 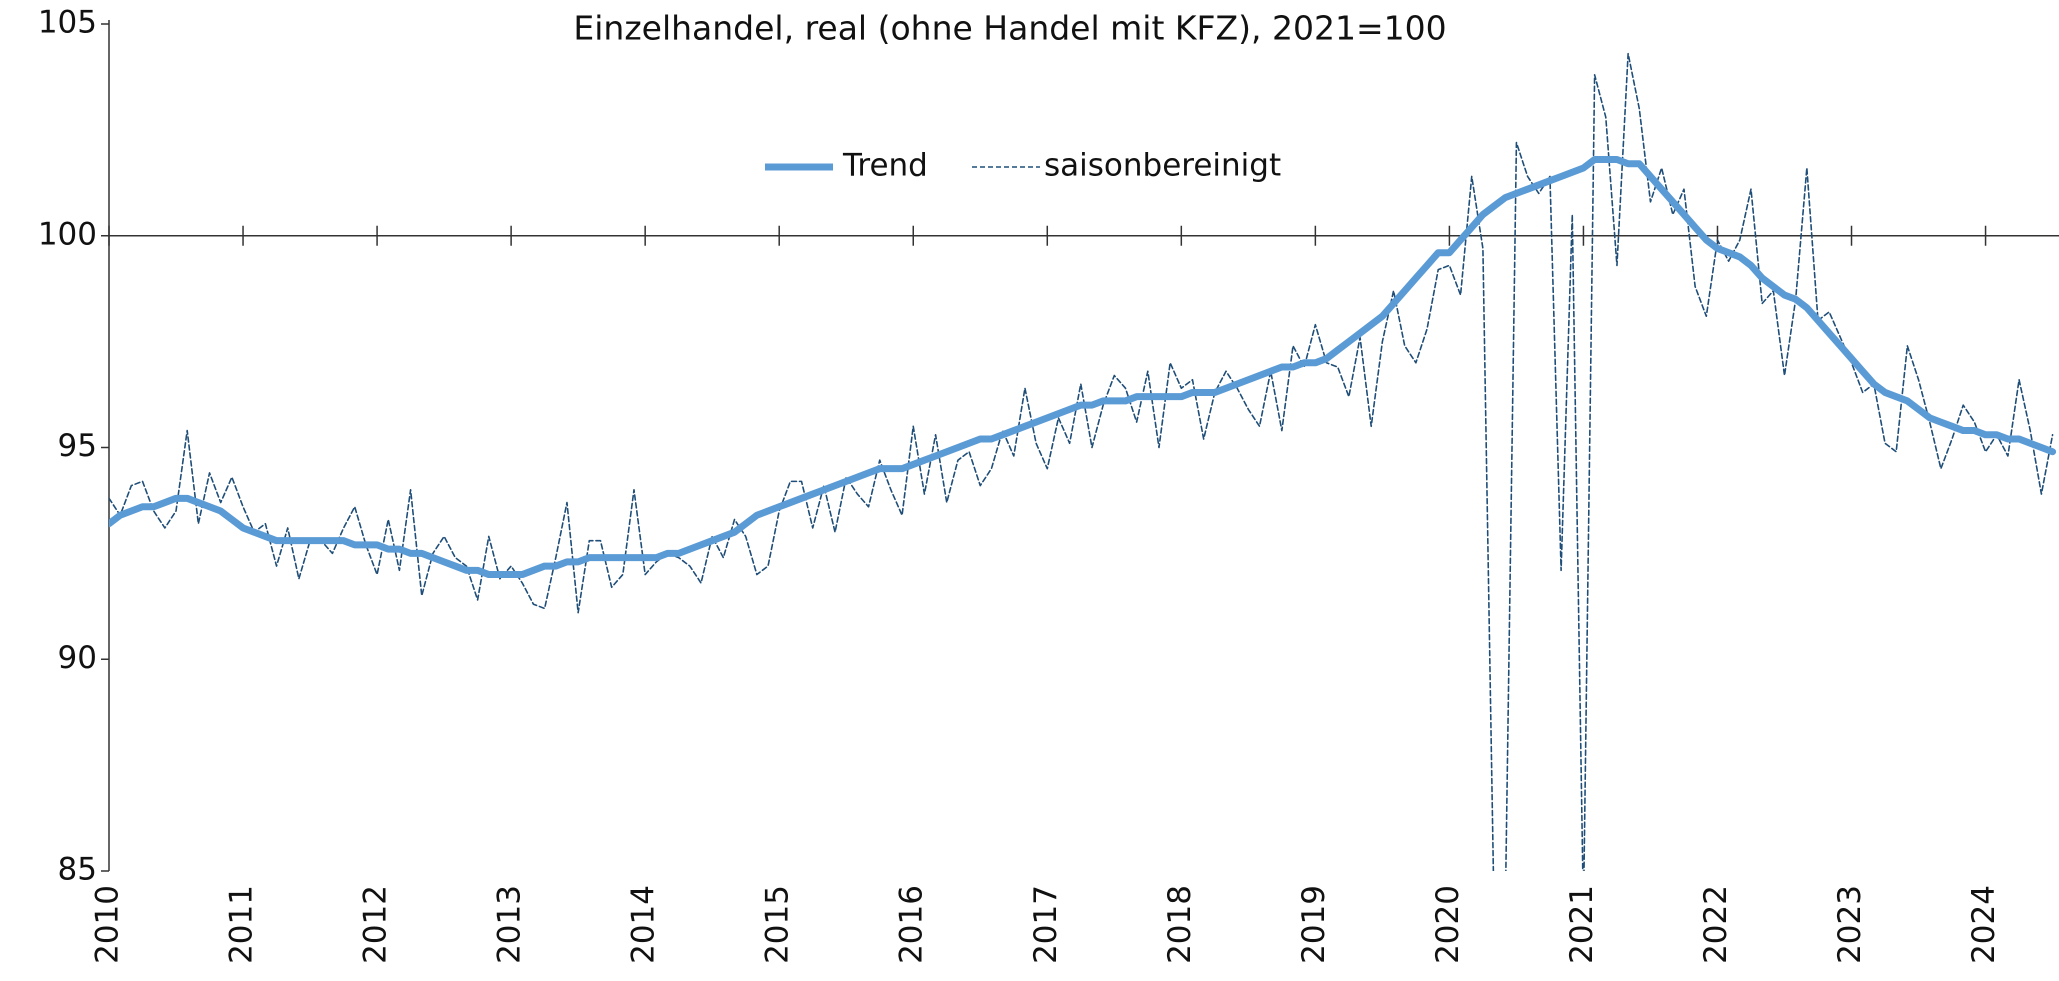 I want to click on x-tick-label: 2012, so click(x=376, y=924).